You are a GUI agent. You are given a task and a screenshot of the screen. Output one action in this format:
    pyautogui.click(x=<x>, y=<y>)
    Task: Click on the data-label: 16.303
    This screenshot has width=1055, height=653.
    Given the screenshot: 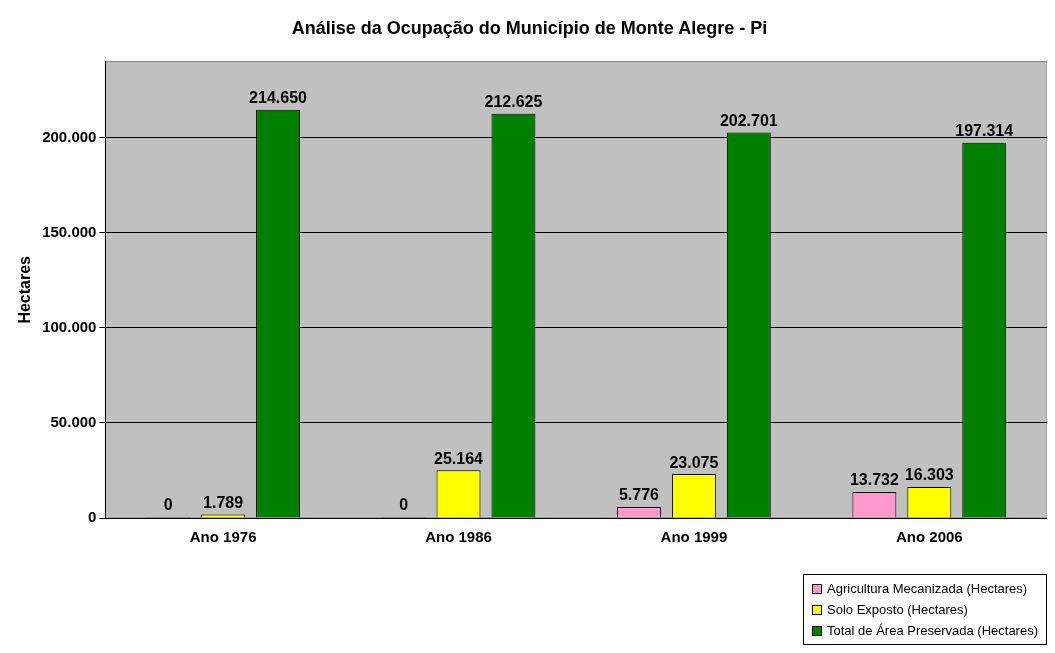 What is the action you would take?
    pyautogui.click(x=929, y=475)
    